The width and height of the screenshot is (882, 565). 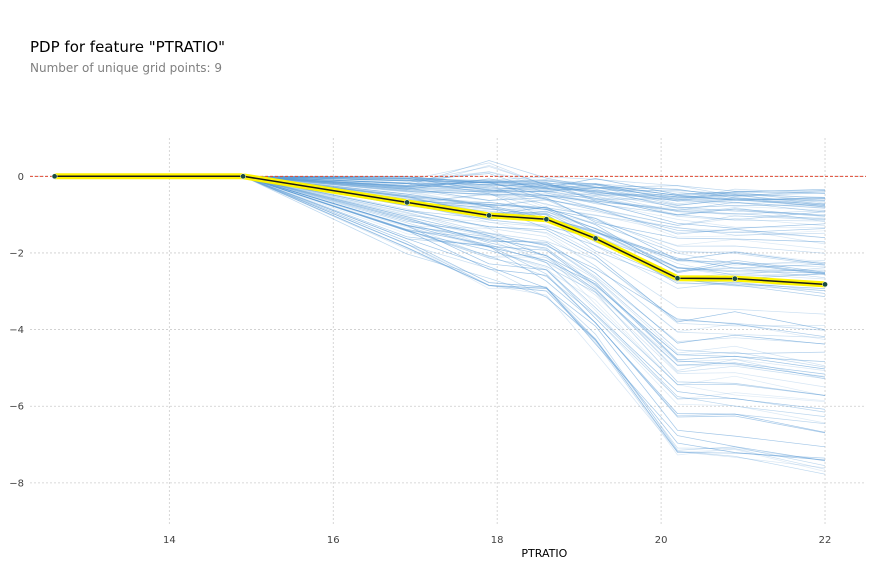 I want to click on y-tick-label: −8, so click(x=16, y=483).